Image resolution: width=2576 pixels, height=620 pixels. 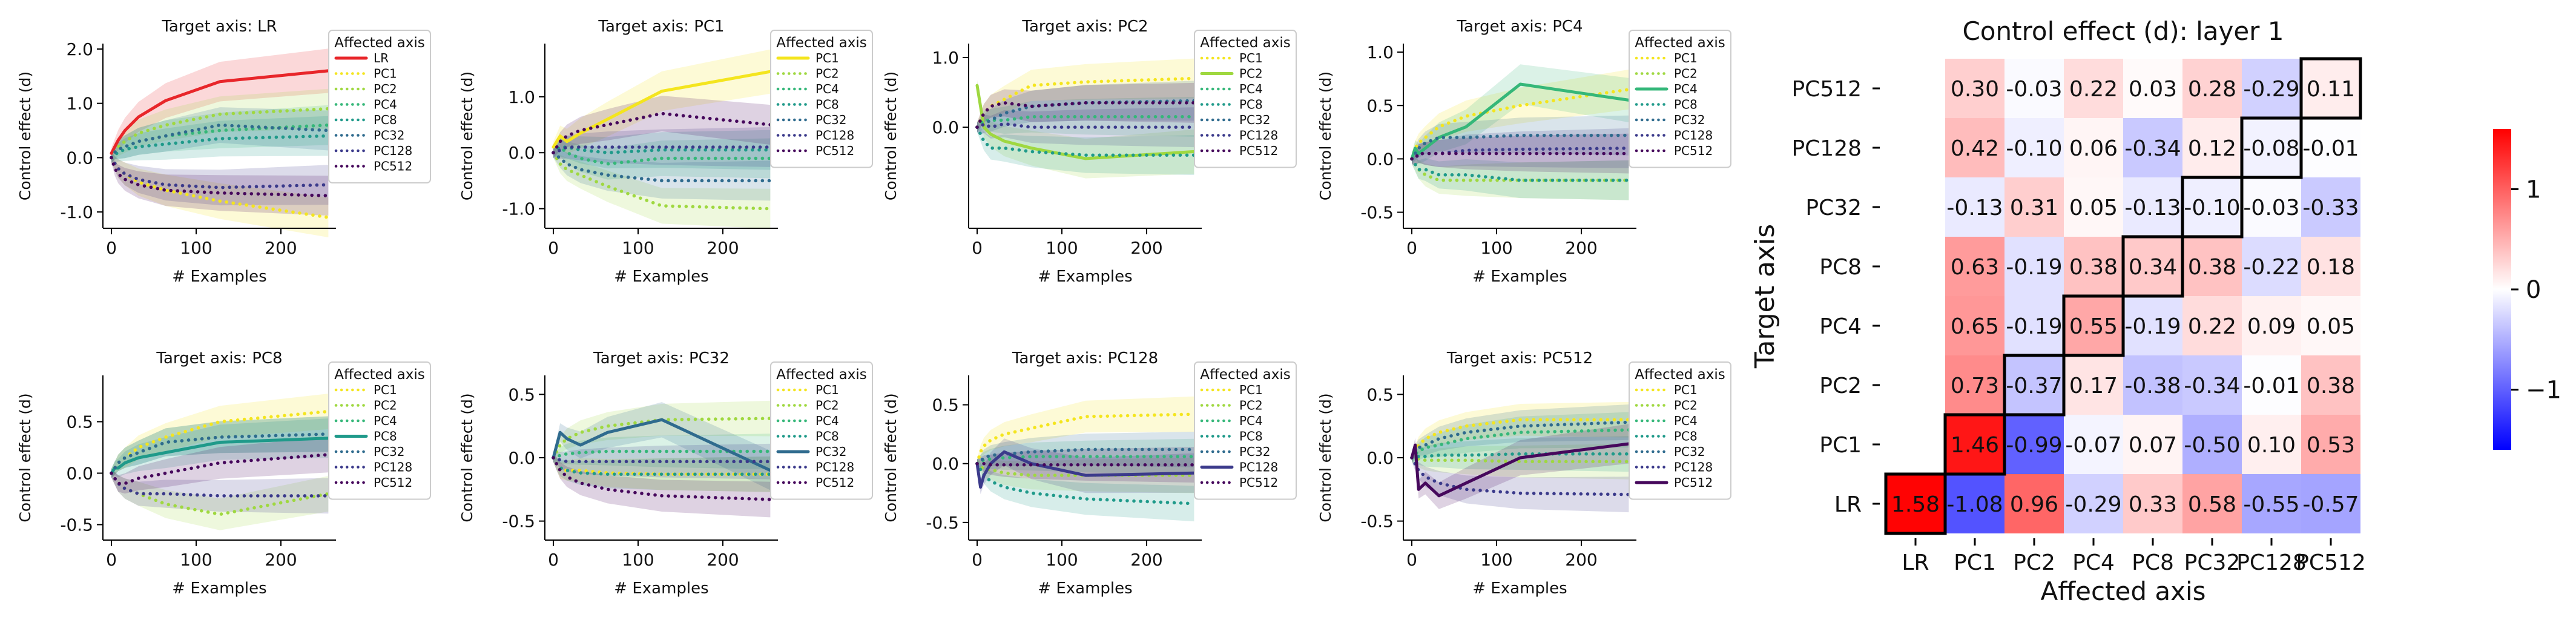 I want to click on series-line-pc128, so click(x=1085, y=125).